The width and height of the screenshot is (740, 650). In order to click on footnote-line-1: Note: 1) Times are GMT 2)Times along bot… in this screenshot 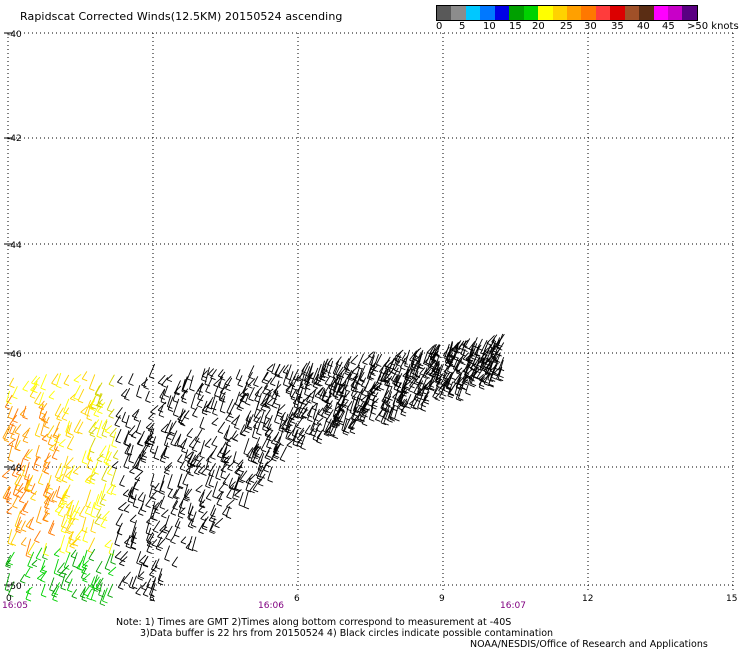, I will do `click(314, 622)`.